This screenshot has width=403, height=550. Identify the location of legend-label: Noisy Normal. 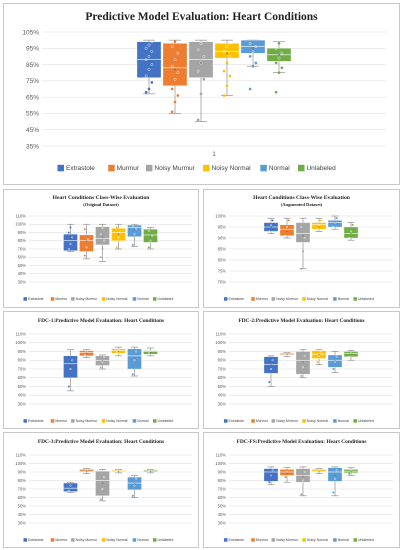
(317, 299).